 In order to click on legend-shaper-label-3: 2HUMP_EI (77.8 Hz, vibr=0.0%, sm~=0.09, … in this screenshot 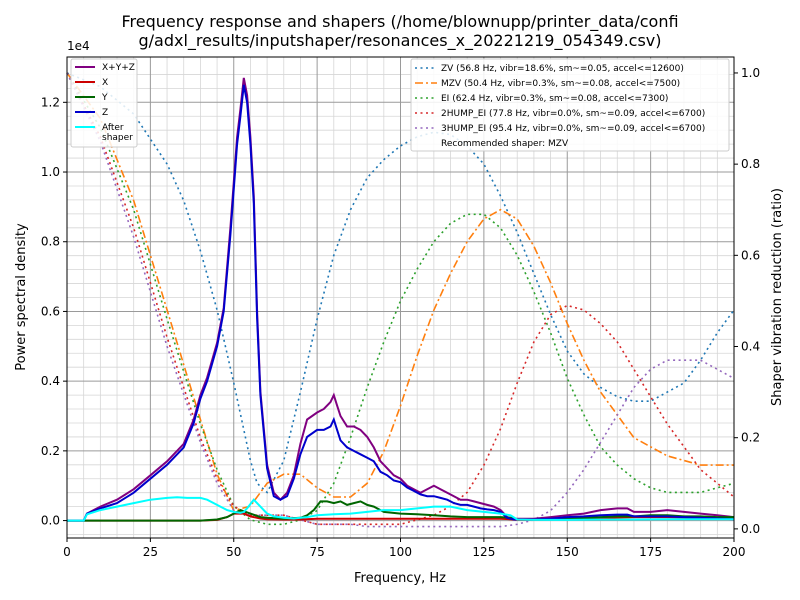, I will do `click(573, 114)`.